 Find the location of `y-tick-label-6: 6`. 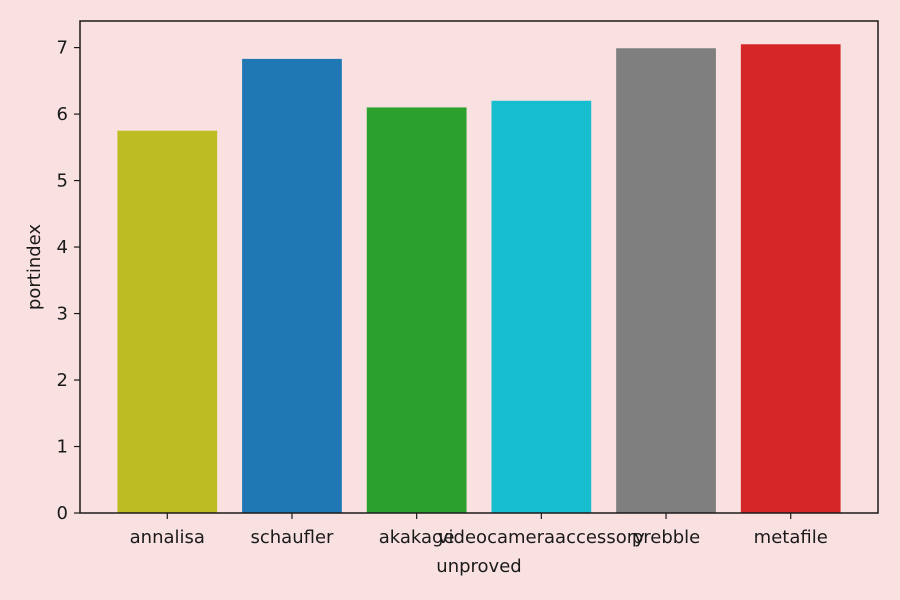

y-tick-label-6: 6 is located at coordinates (62, 114).